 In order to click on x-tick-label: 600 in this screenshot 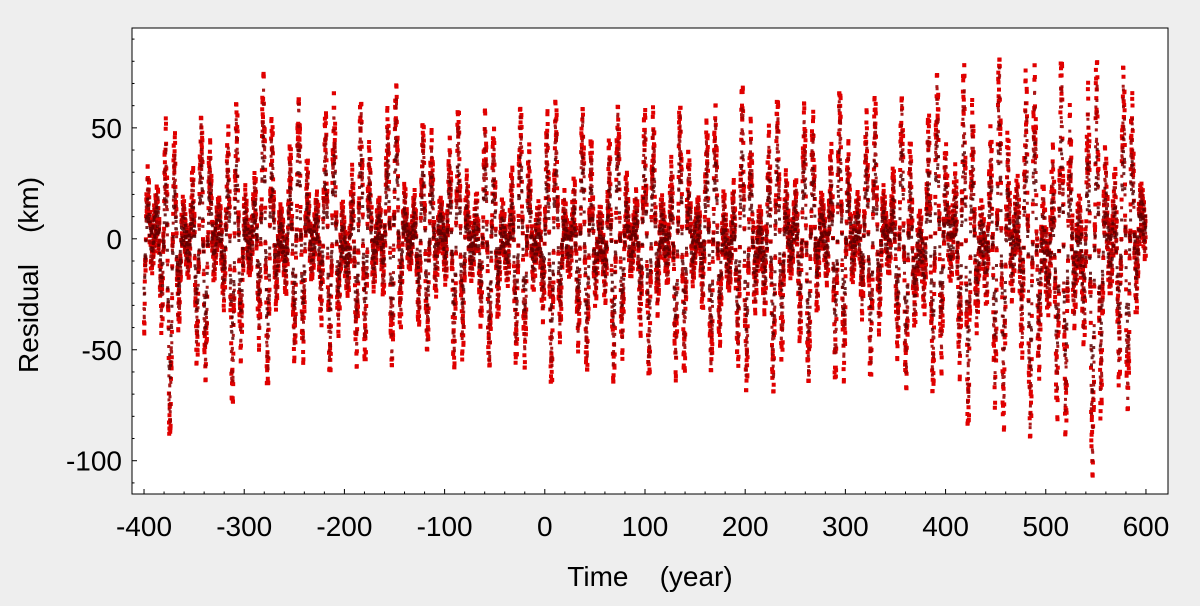, I will do `click(1146, 526)`.